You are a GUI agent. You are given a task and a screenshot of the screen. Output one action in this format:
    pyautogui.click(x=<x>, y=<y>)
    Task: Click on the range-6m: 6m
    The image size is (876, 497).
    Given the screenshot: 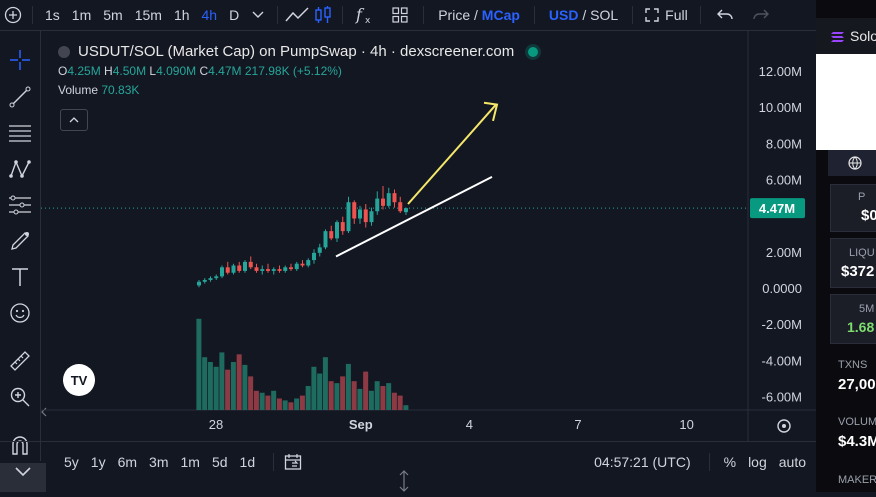 What is the action you would take?
    pyautogui.click(x=127, y=462)
    